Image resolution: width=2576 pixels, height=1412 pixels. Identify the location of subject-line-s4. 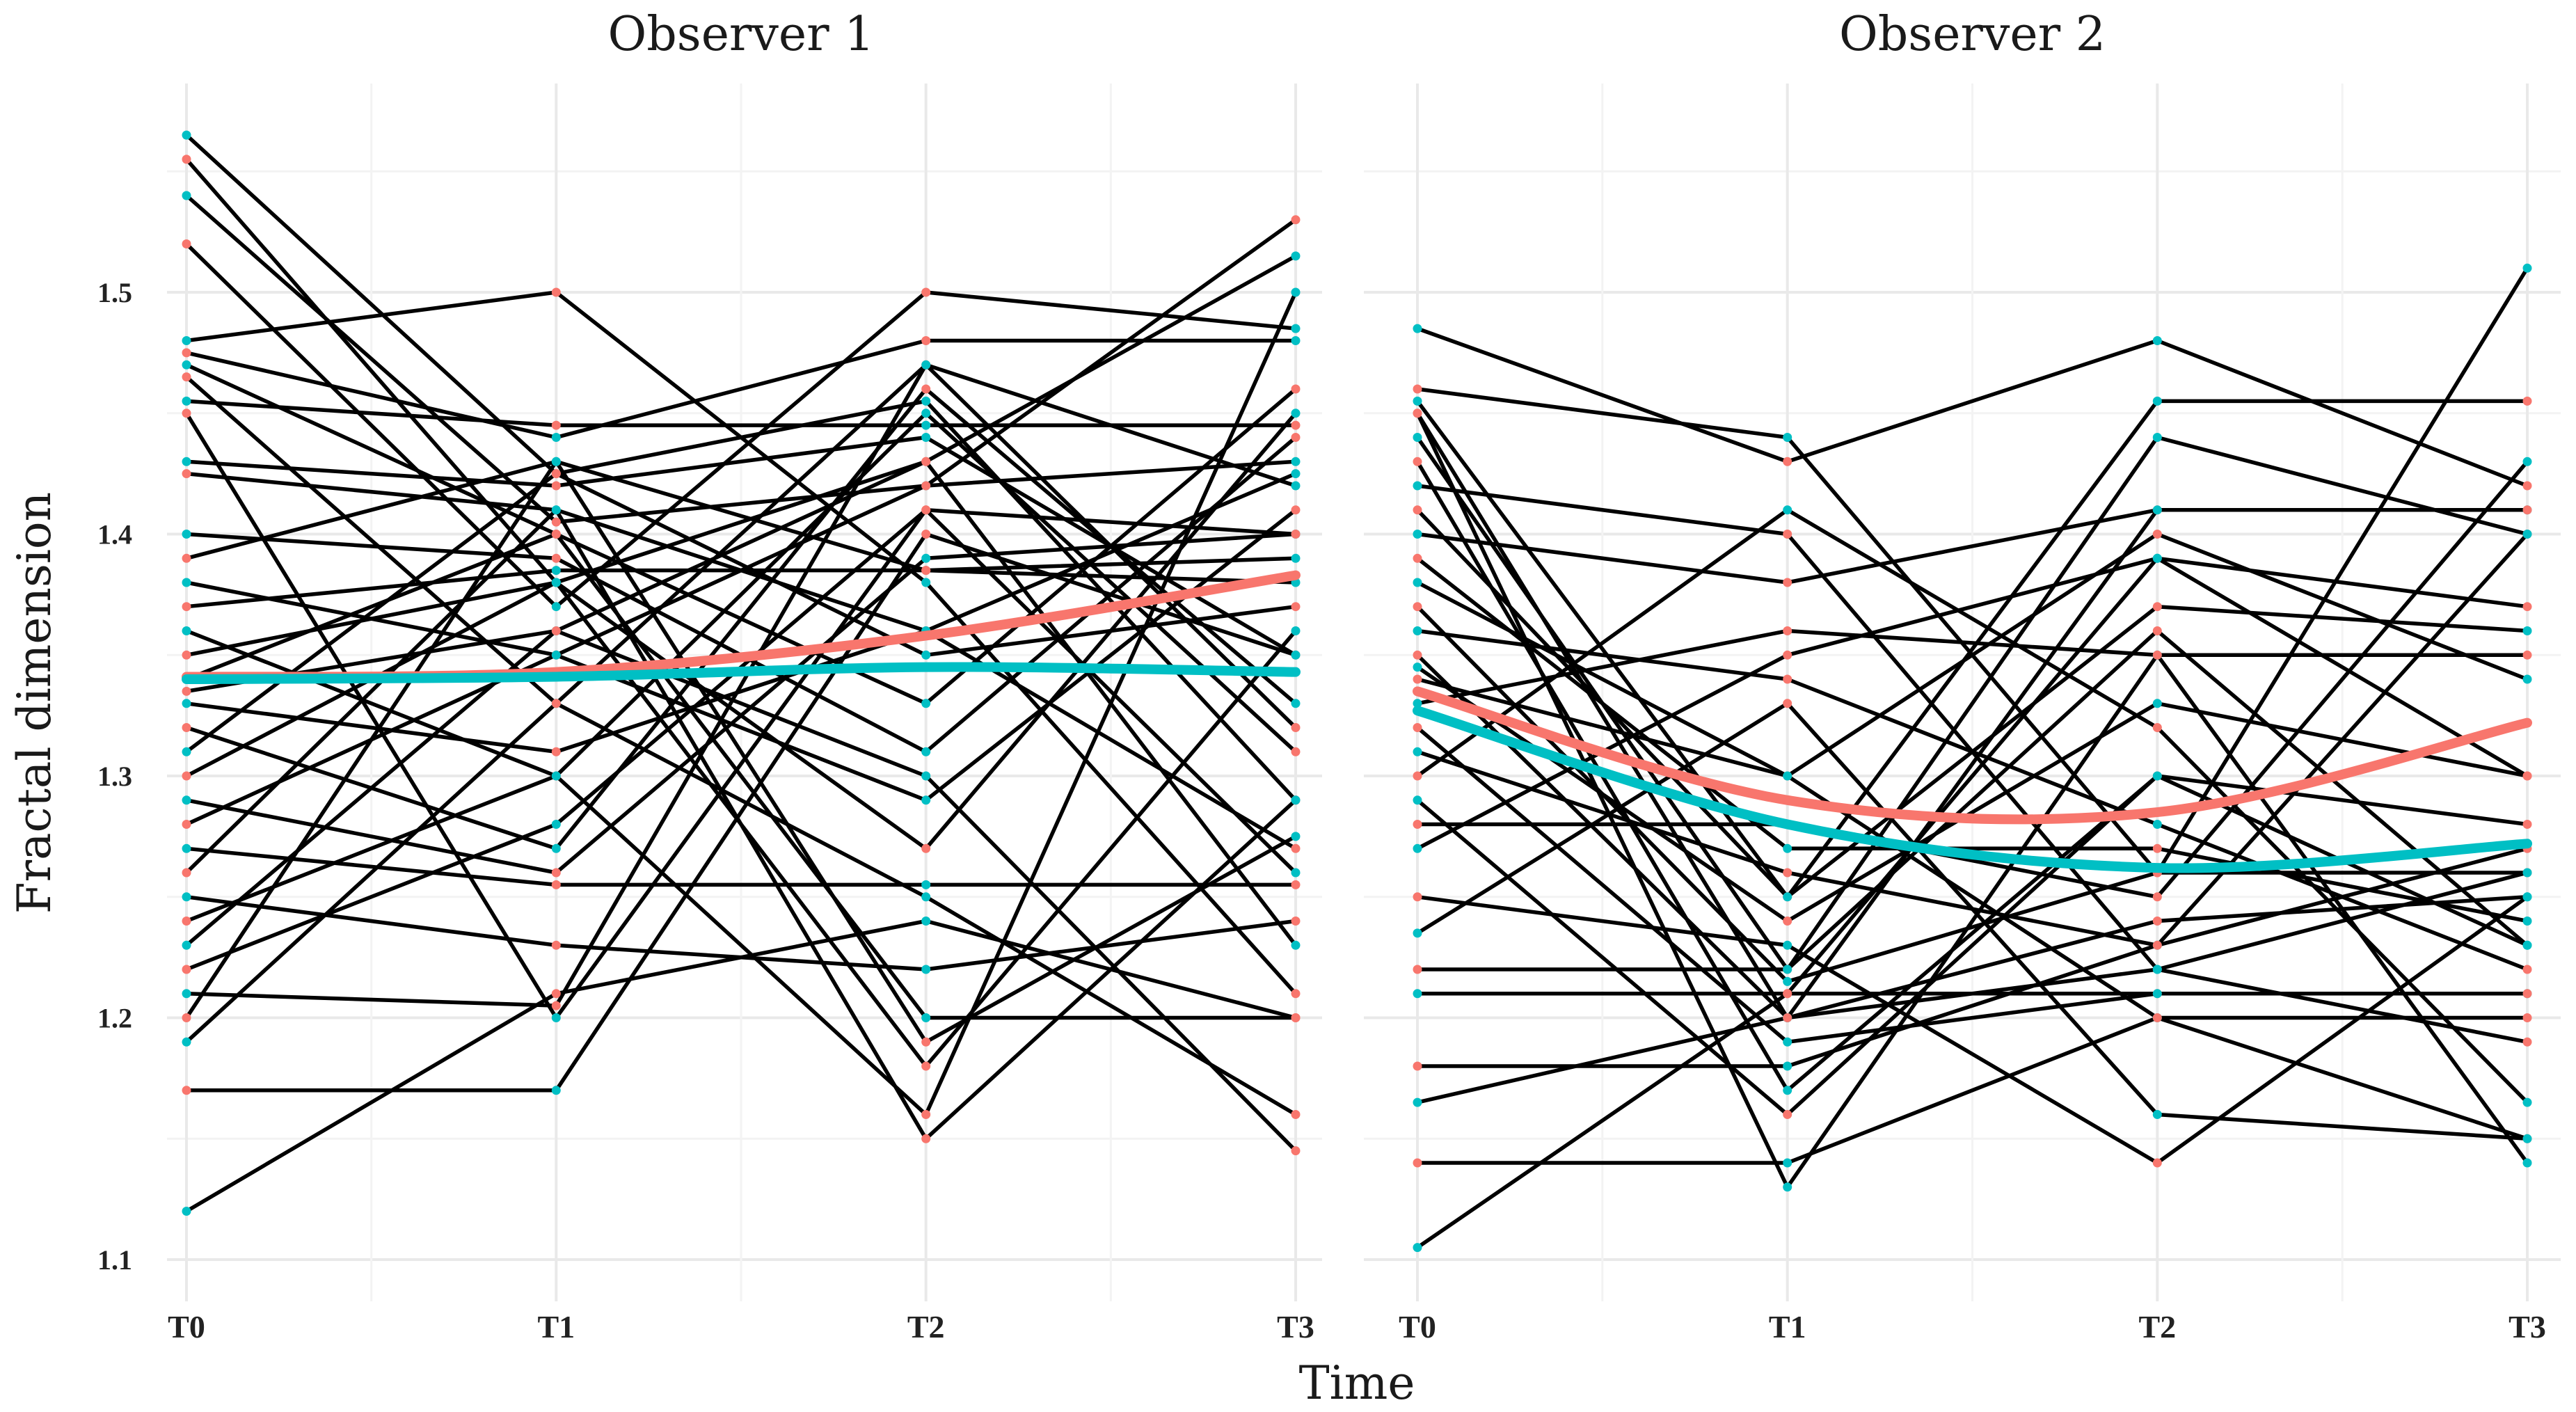
(740, 425).